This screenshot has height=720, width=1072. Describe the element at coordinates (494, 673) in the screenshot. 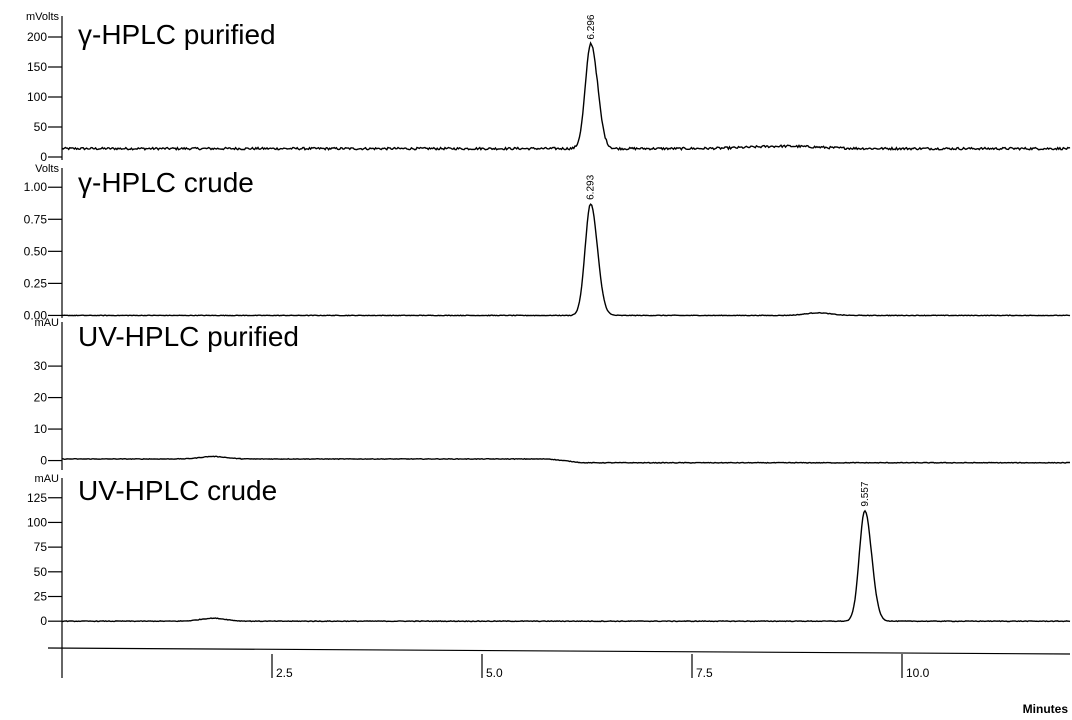

I see `x-tick-label: 5.0` at that location.